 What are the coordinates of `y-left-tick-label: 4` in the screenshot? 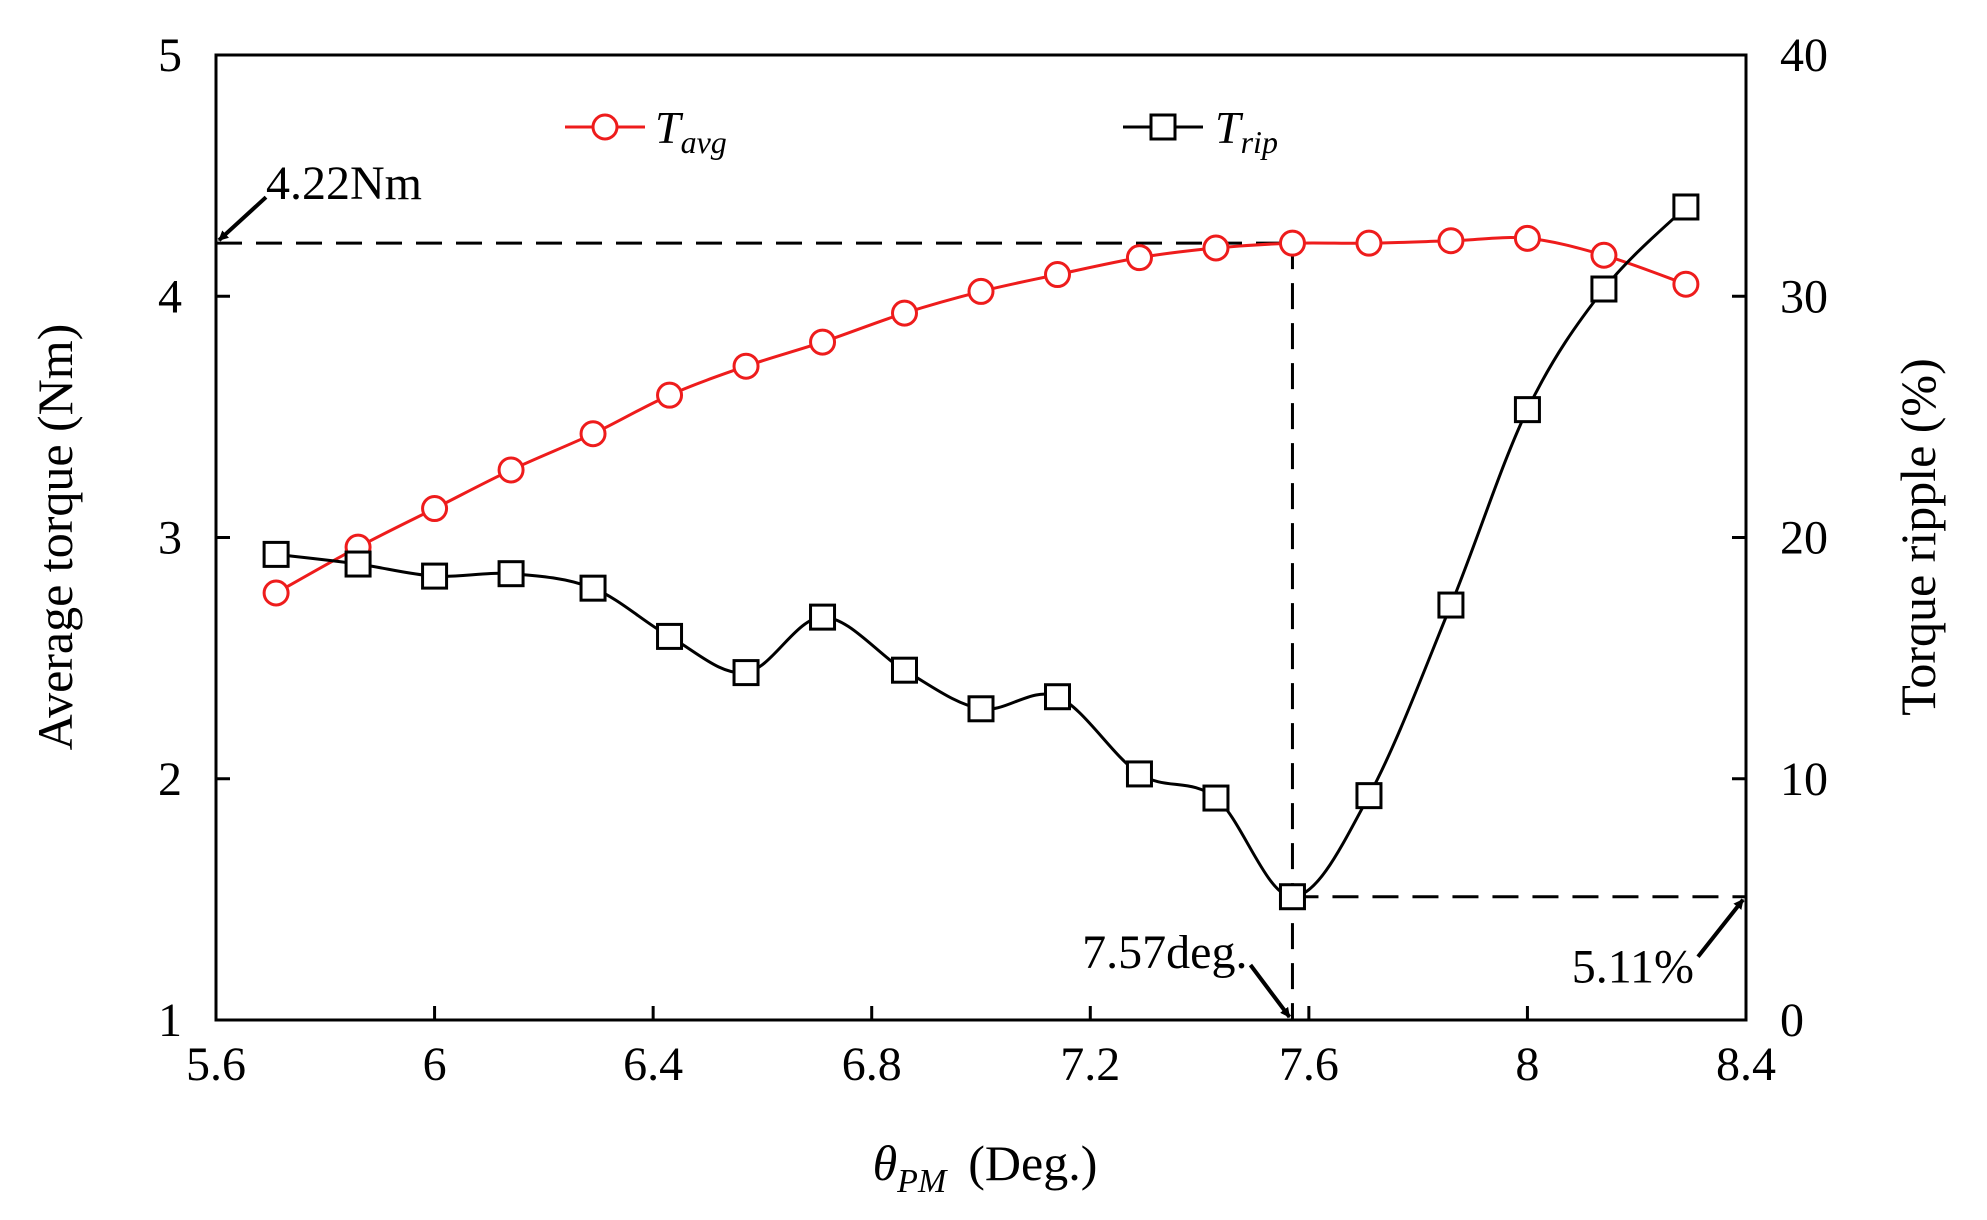 It's located at (170, 296).